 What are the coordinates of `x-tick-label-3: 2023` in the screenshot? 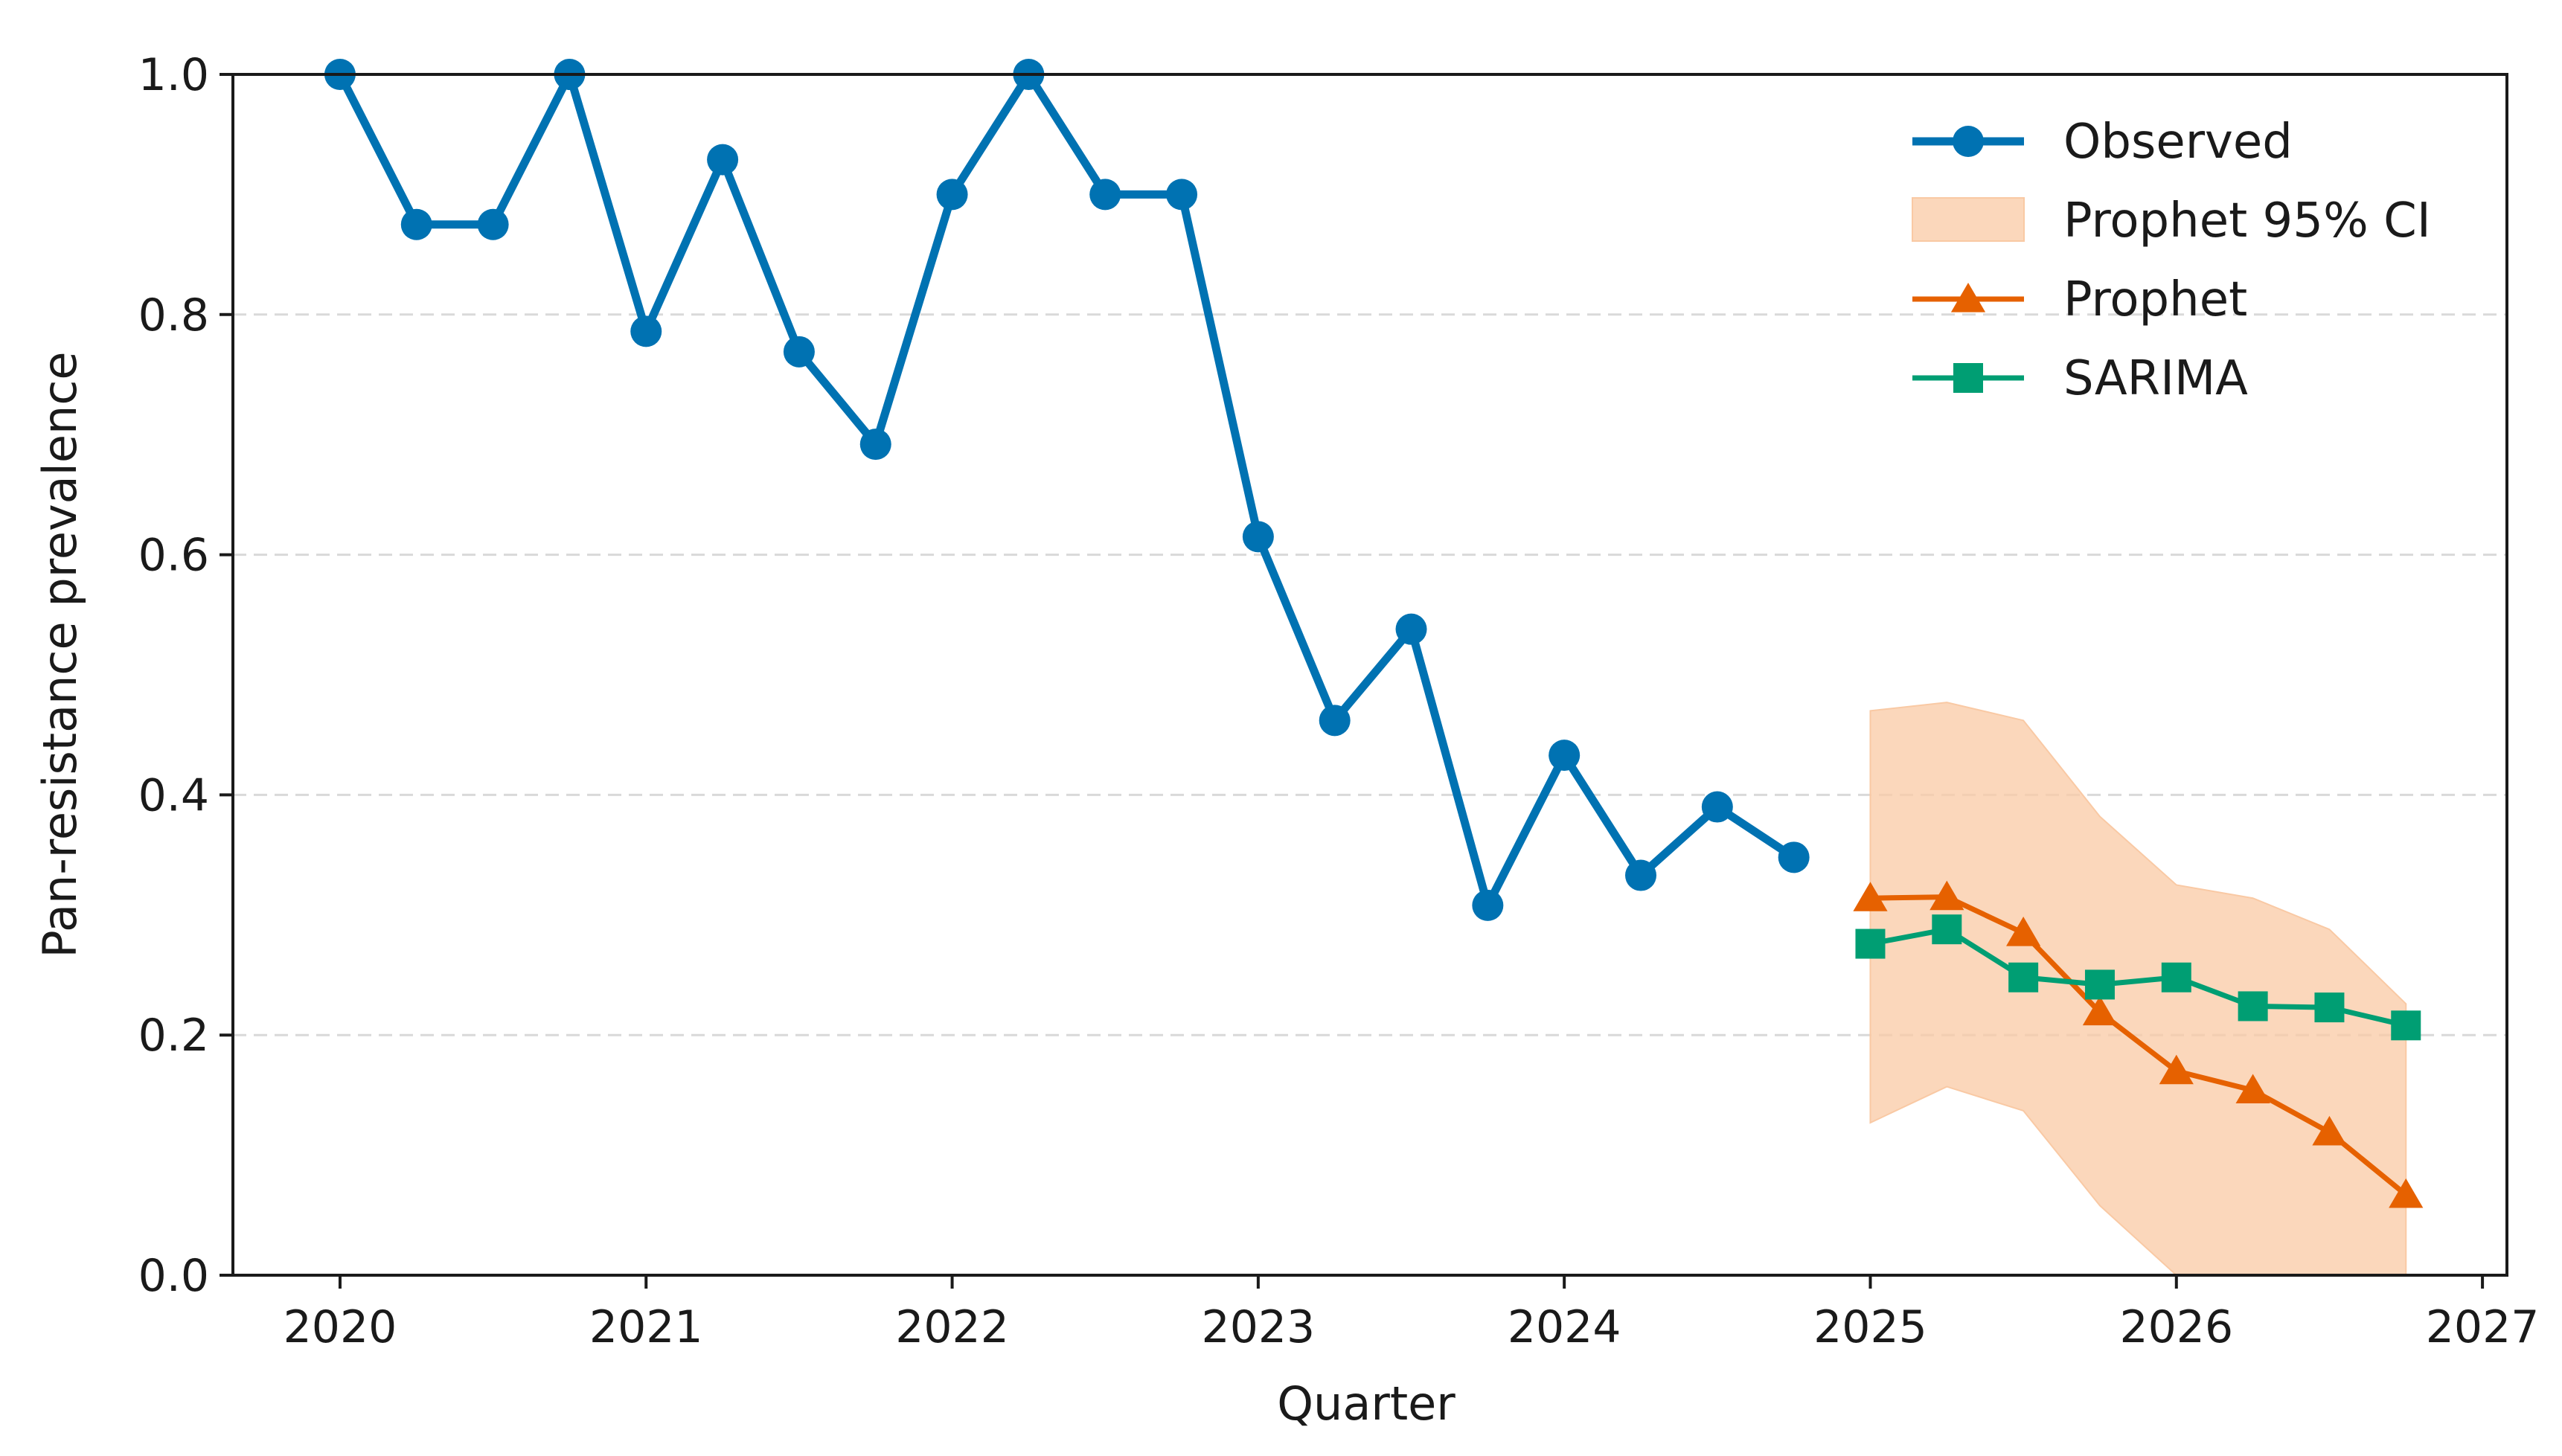 It's located at (1259, 1327).